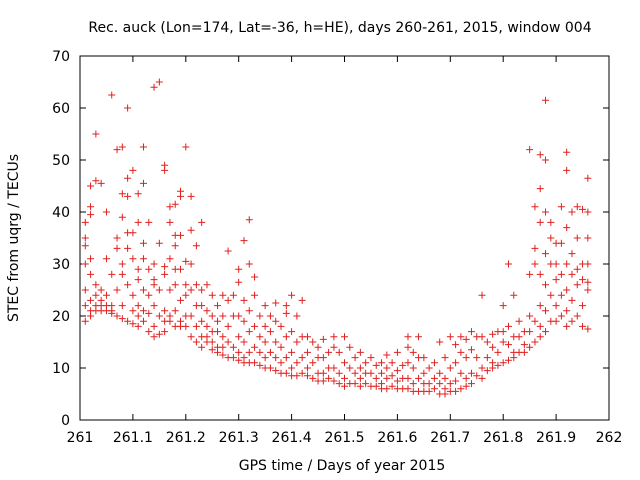 This screenshot has height=480, width=640. I want to click on x-tick-label: 261.7, so click(450, 438).